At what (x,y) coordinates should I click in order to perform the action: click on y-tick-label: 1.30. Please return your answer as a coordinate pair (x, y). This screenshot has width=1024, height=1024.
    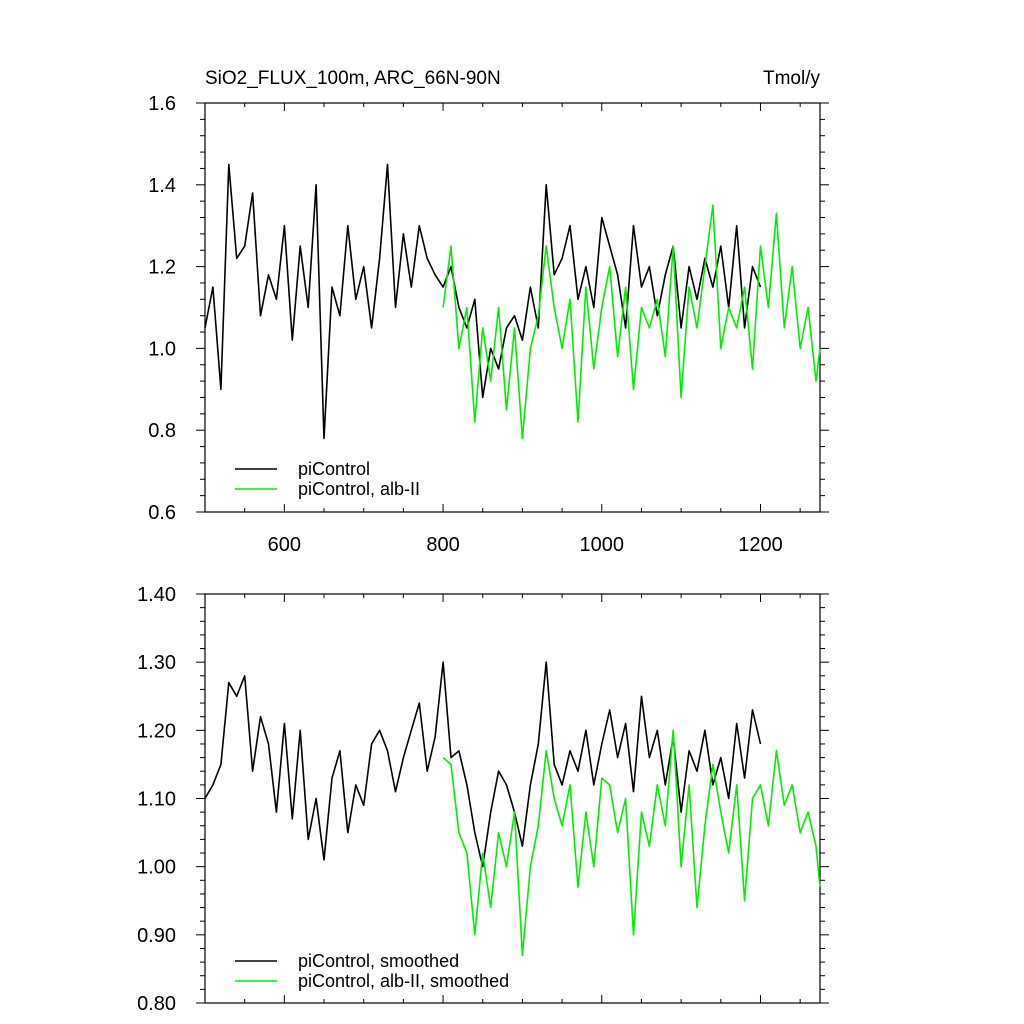
    Looking at the image, I should click on (156, 663).